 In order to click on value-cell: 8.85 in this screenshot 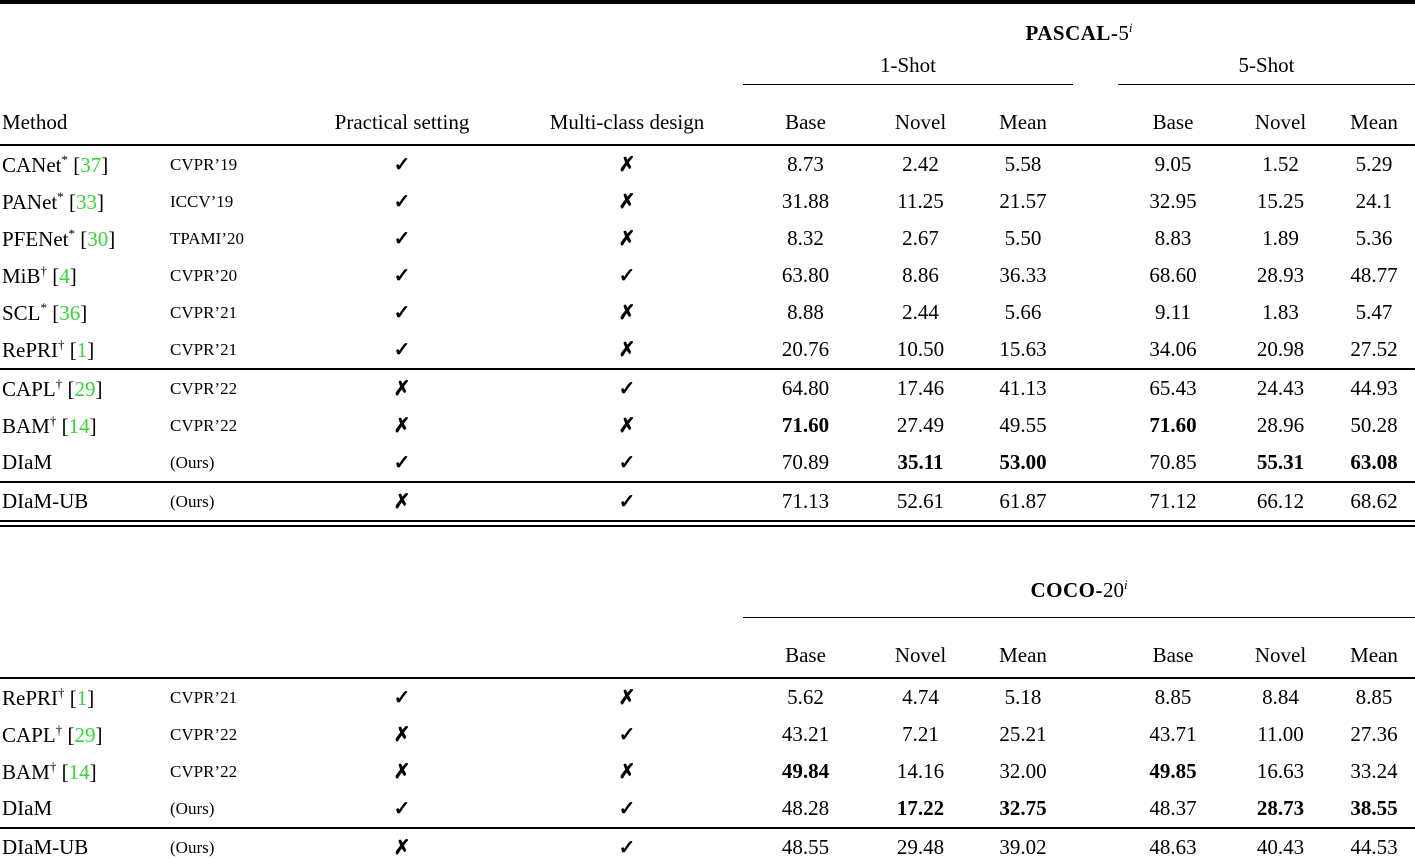, I will do `click(1374, 697)`.